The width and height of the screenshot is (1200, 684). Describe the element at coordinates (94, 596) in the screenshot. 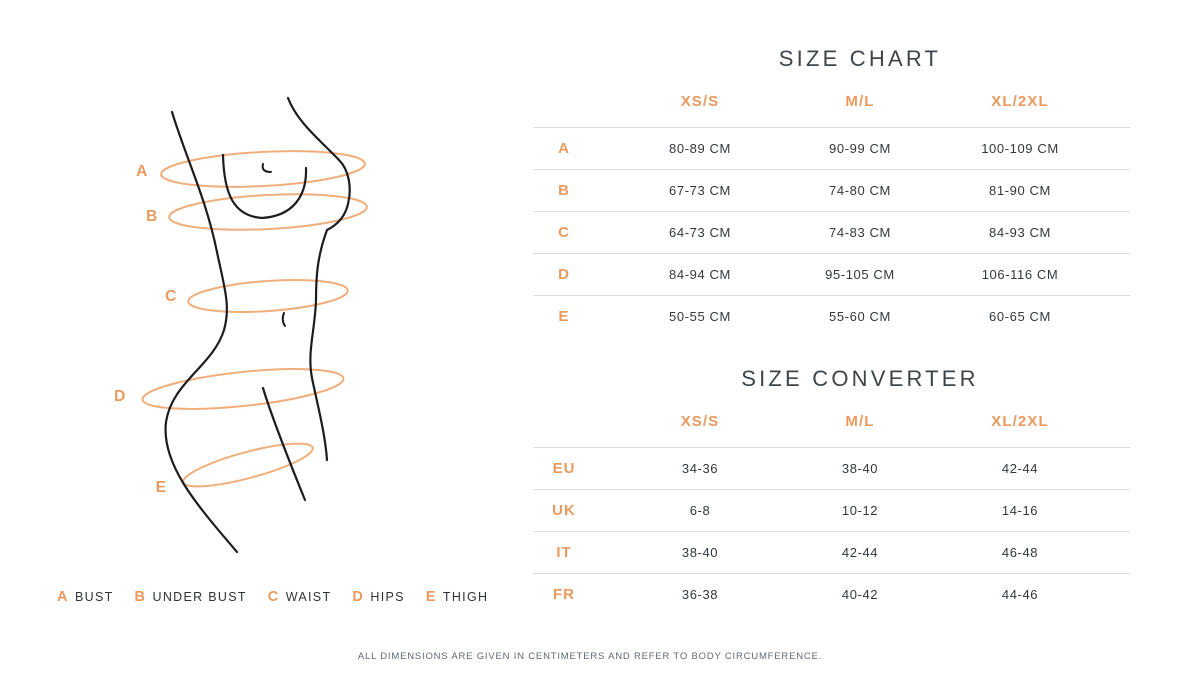

I see `legend-label: BUST` at that location.